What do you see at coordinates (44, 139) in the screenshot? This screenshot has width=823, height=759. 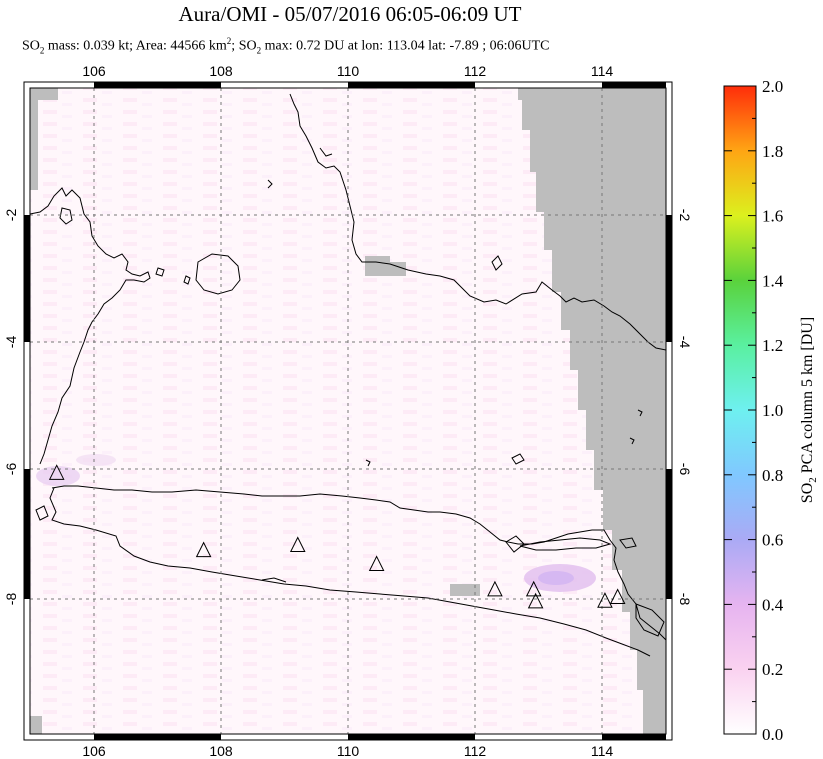 I see `nodata-region-west` at bounding box center [44, 139].